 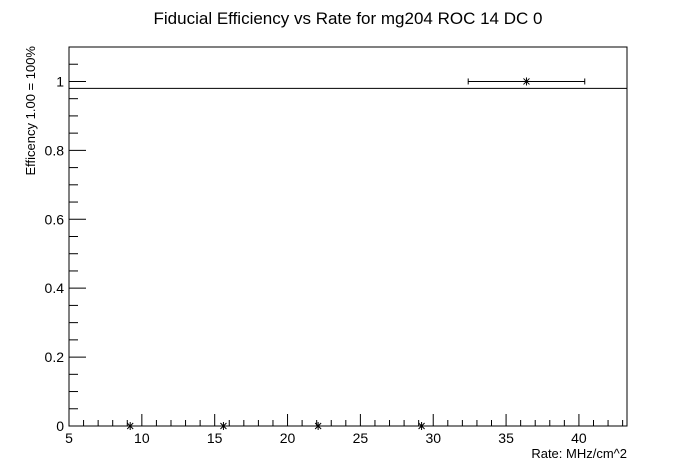 What do you see at coordinates (579, 453) in the screenshot?
I see `x-axis-label: Rate: MHz/cm^2` at bounding box center [579, 453].